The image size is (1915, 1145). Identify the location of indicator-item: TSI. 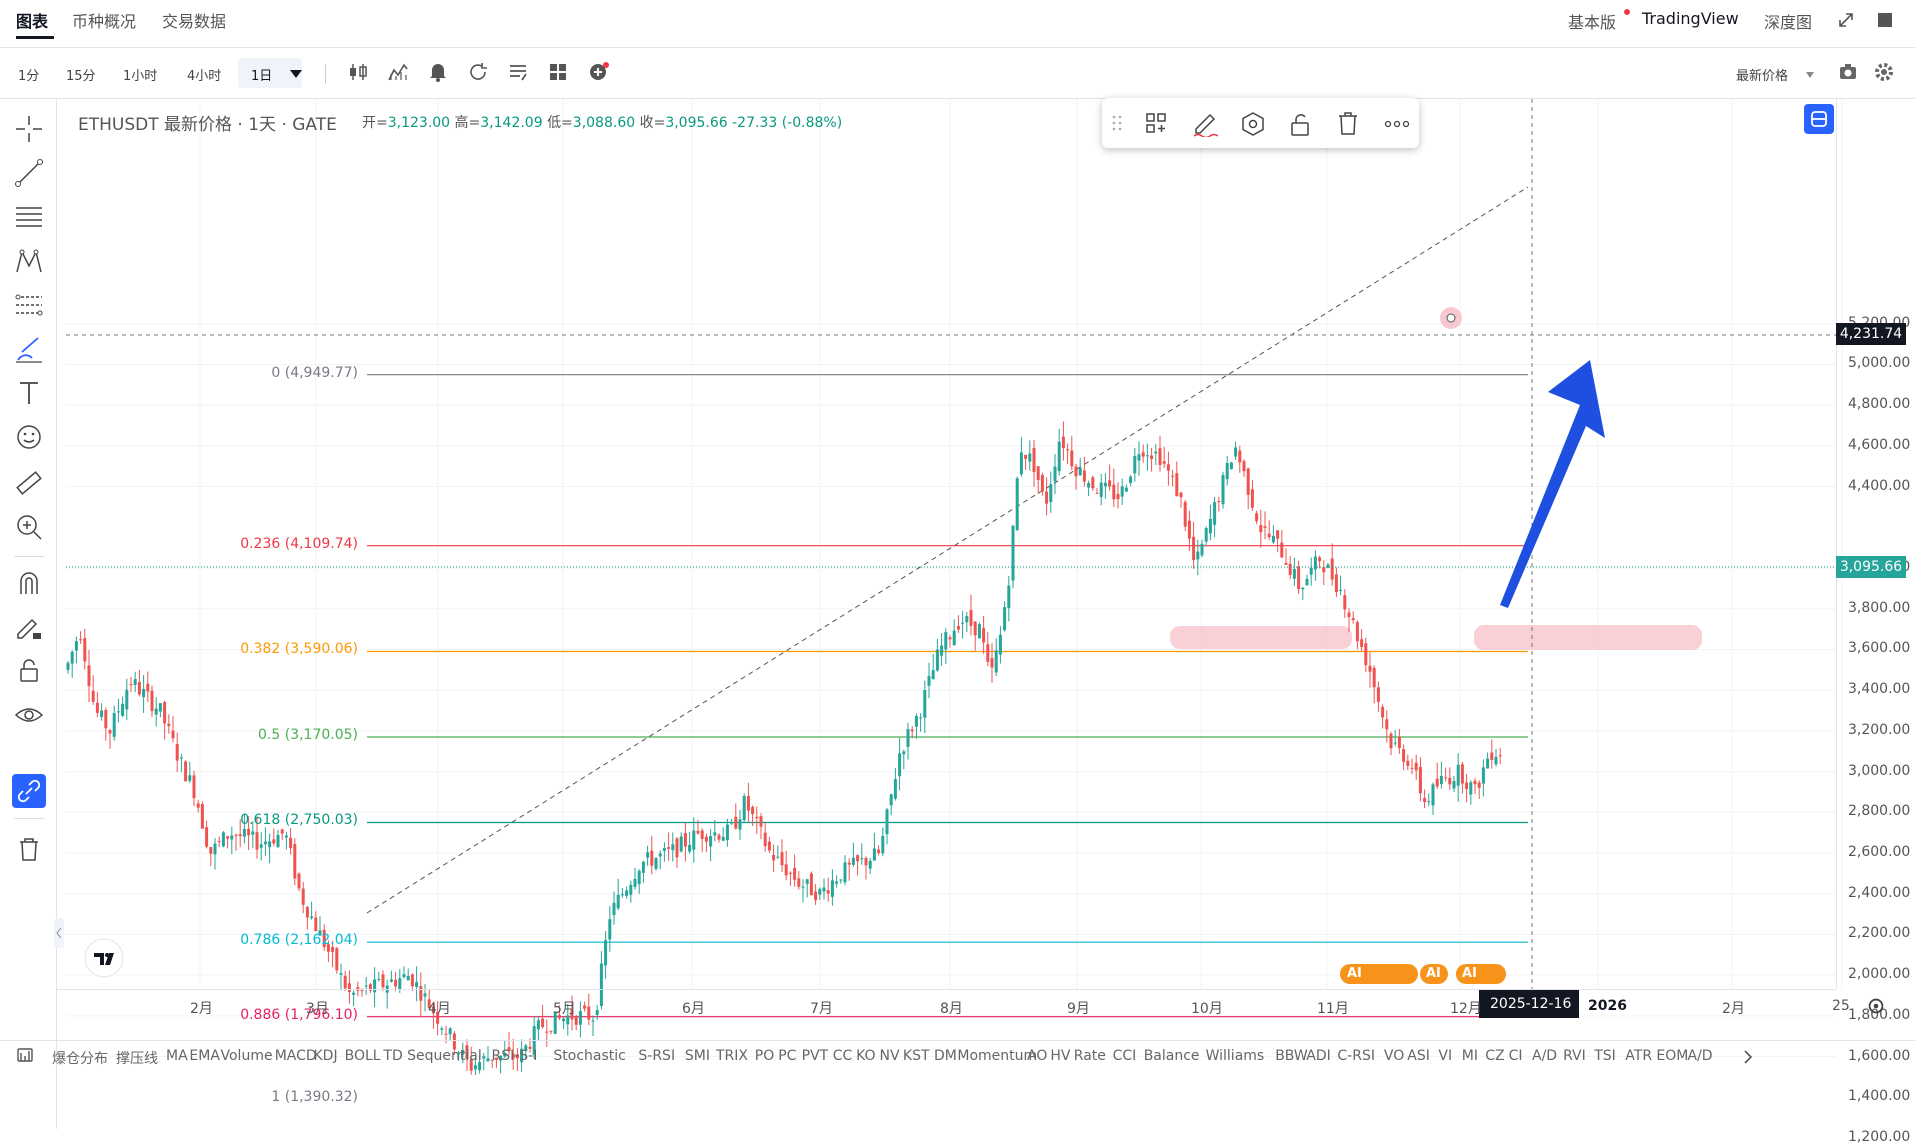
(1605, 1056).